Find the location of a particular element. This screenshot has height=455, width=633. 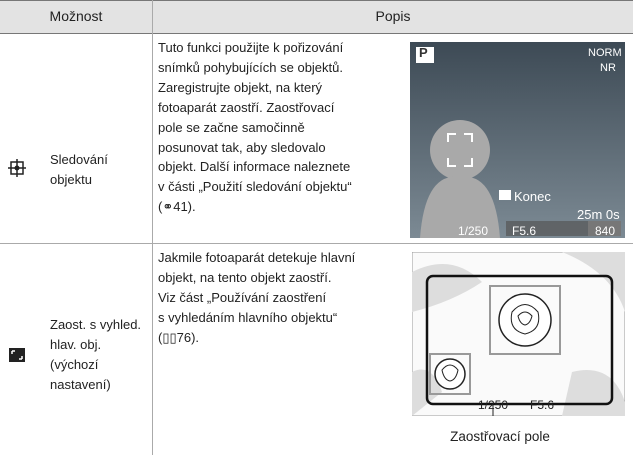

option-text: (výchozí is located at coordinates (74, 364).